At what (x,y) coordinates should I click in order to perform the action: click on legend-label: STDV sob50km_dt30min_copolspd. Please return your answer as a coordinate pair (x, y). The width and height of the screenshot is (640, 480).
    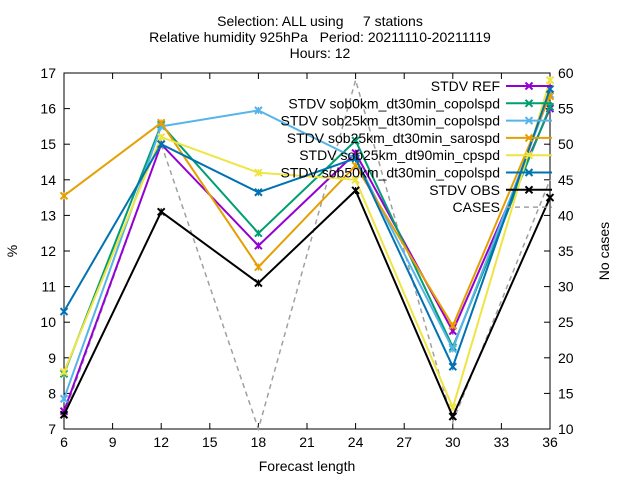
    Looking at the image, I should click on (390, 173).